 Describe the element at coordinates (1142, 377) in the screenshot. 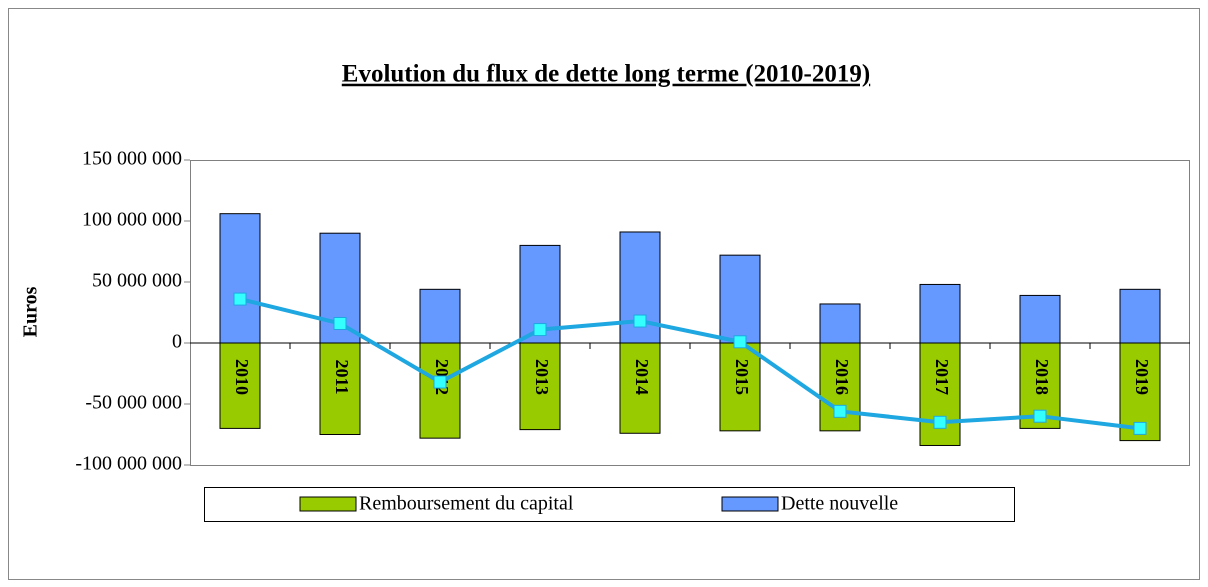

I see `x-tick-label: 2019` at that location.